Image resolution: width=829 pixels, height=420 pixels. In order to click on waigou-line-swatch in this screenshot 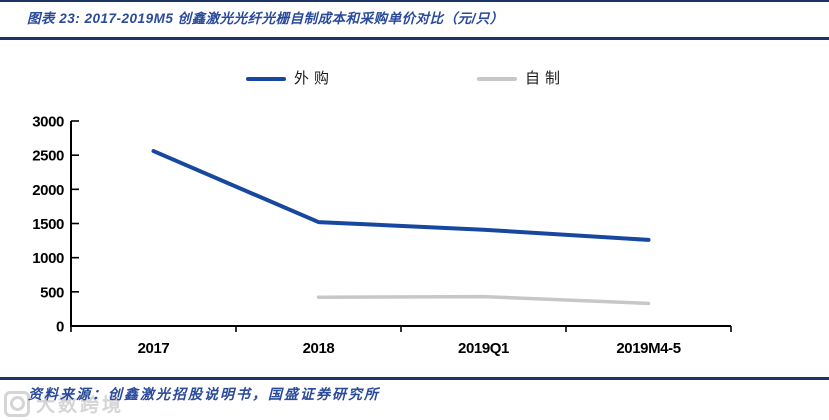, I will do `click(266, 79)`.